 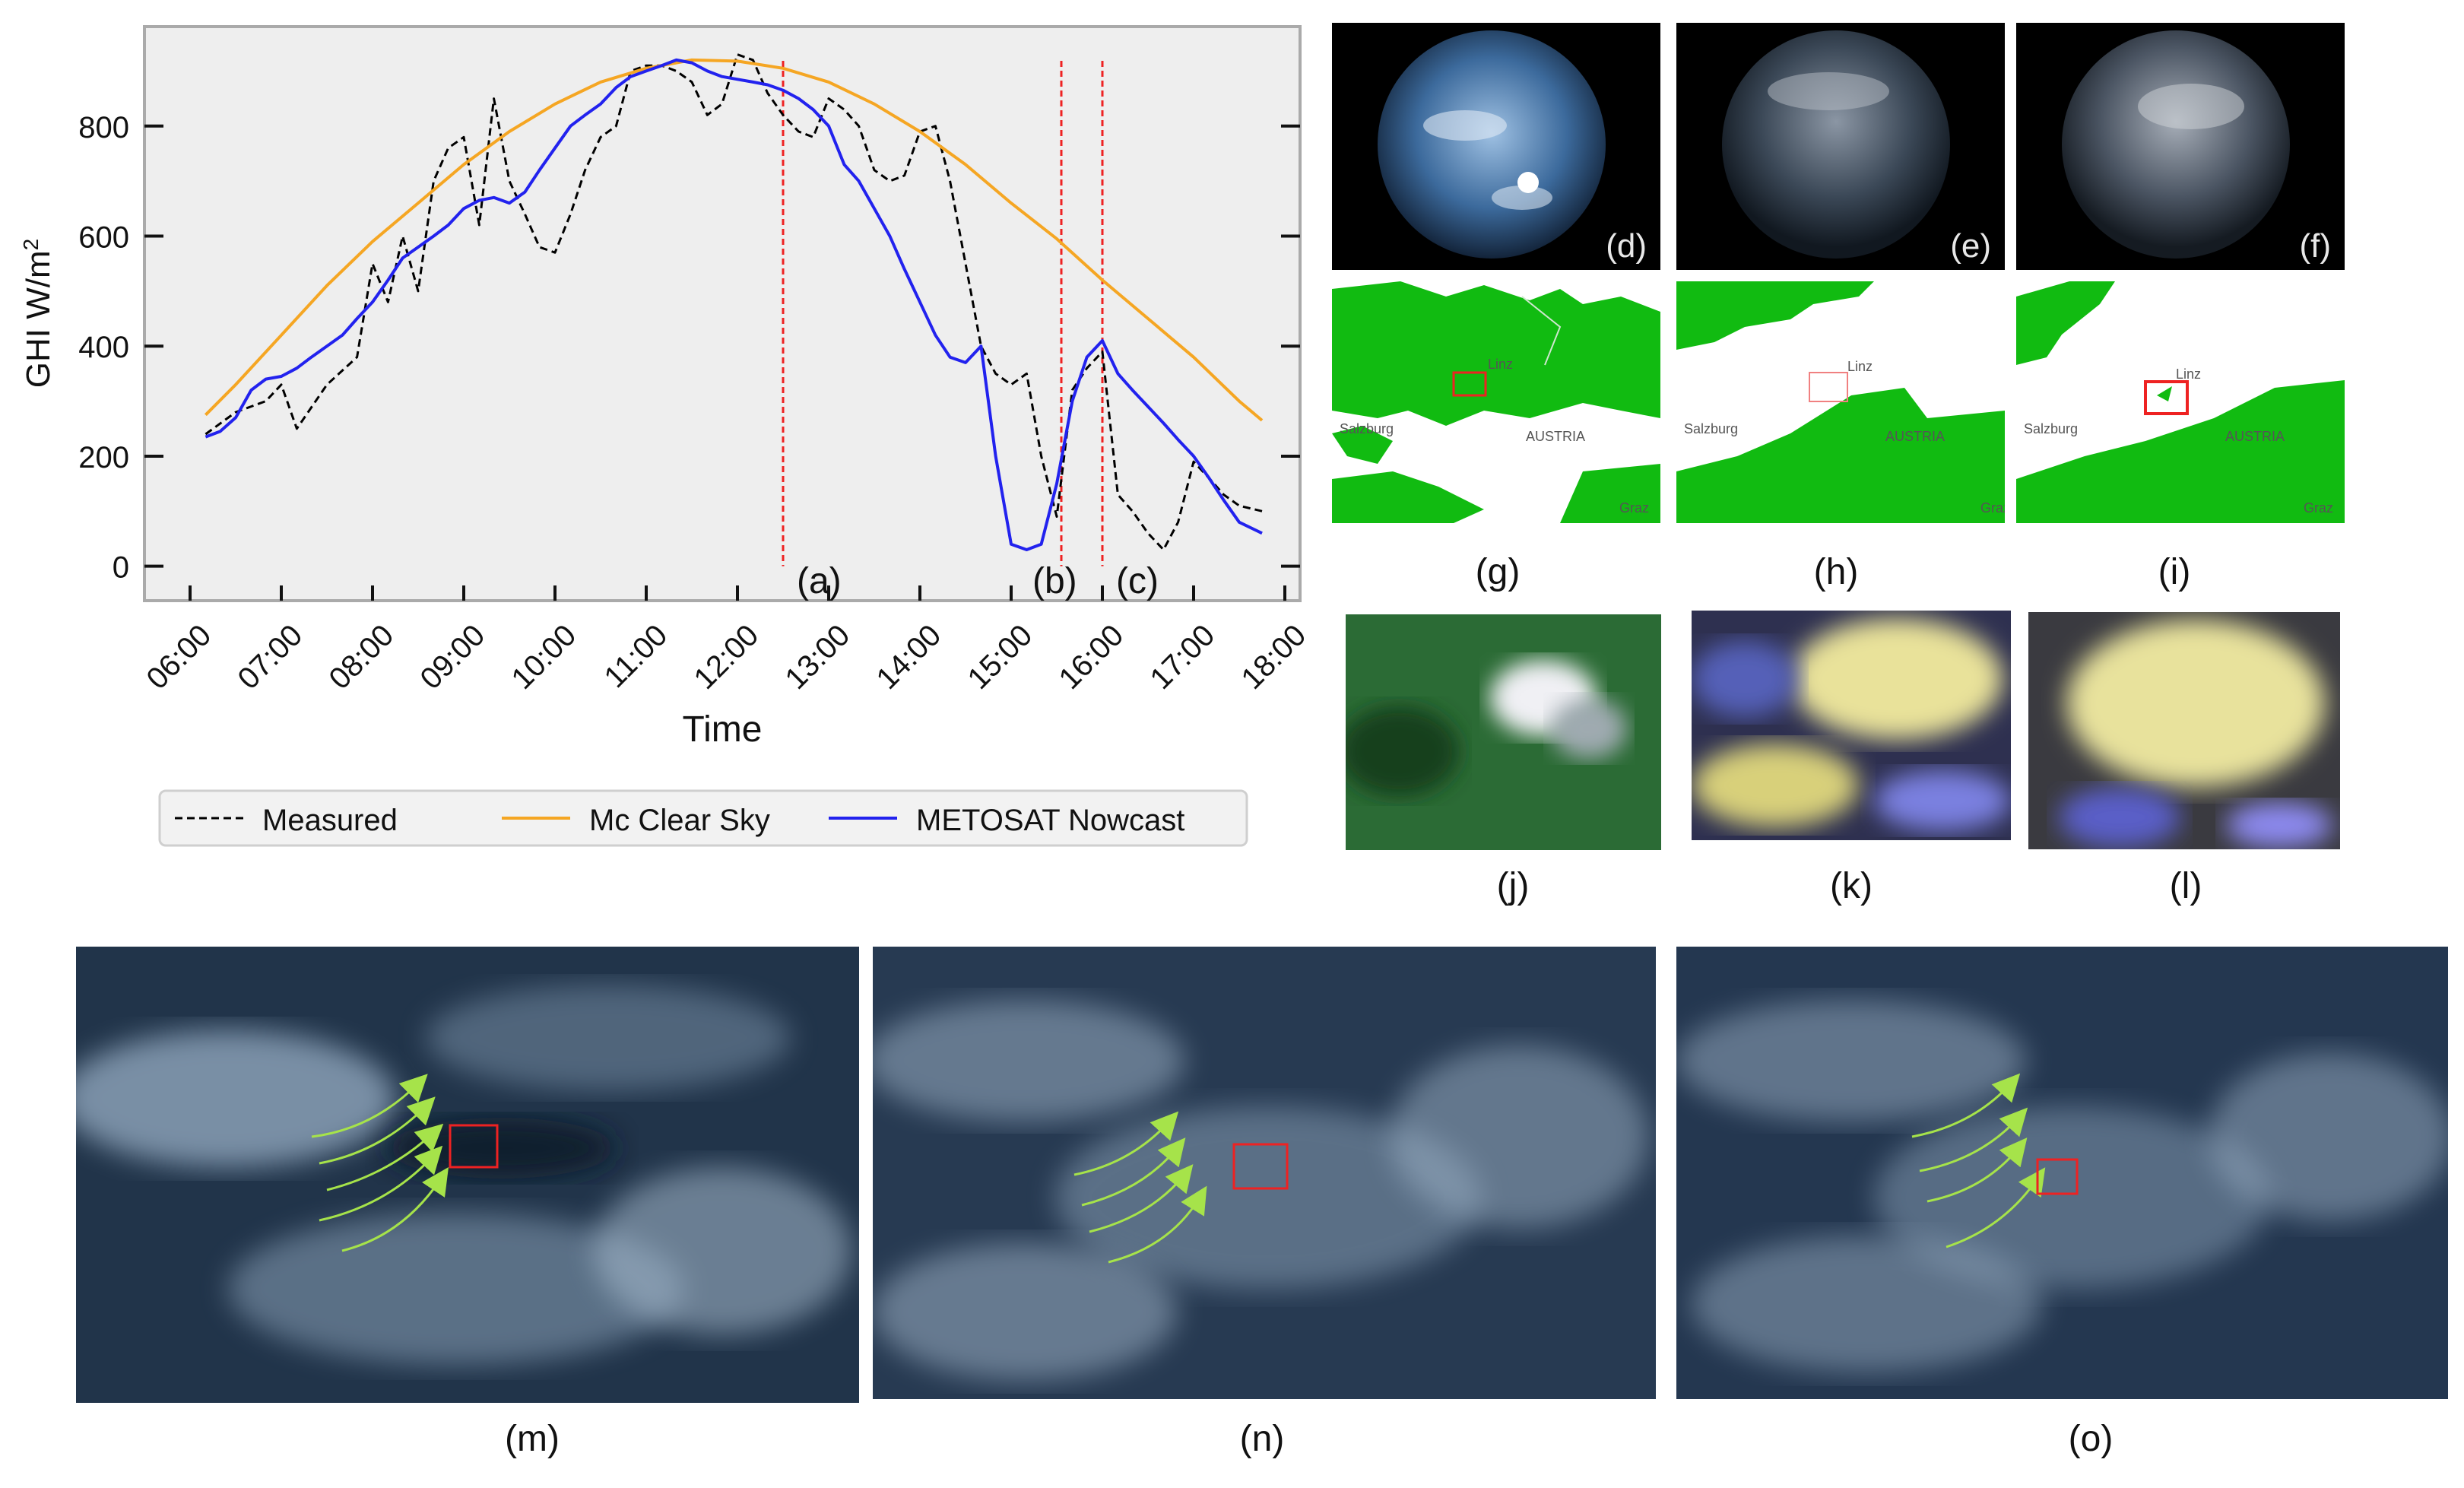 I want to click on tag-d: (d), so click(x=1627, y=246).